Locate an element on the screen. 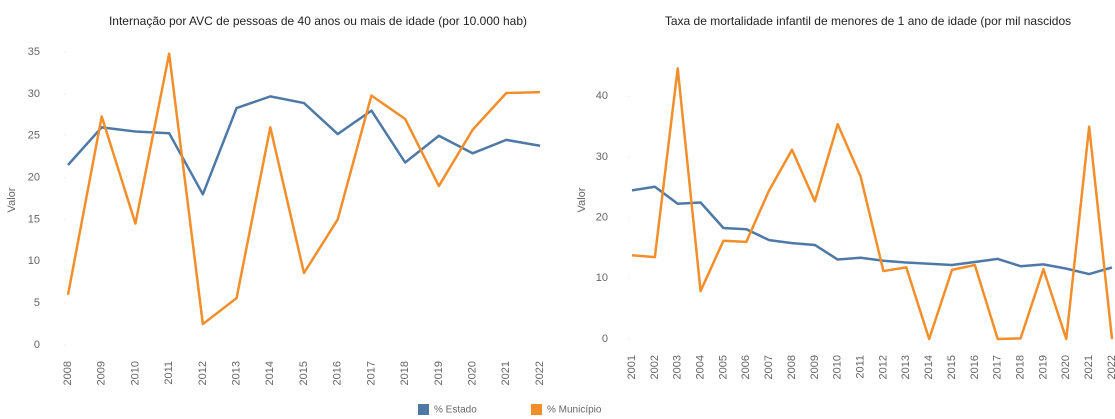 The height and width of the screenshot is (419, 1115). x-tick-label: 2003 is located at coordinates (678, 367).